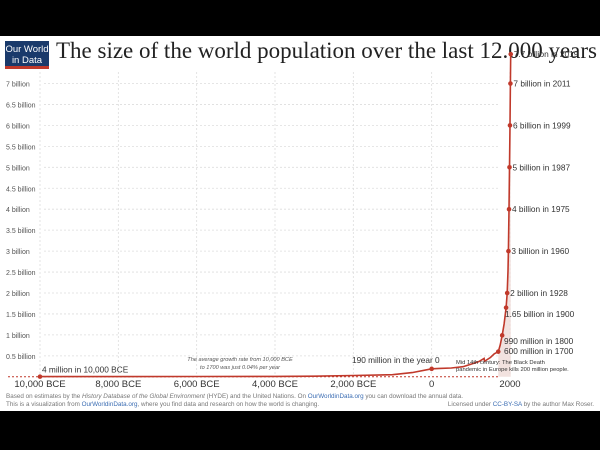 This screenshot has height=450, width=600. I want to click on owid-logo: Our World in Data, so click(27, 55).